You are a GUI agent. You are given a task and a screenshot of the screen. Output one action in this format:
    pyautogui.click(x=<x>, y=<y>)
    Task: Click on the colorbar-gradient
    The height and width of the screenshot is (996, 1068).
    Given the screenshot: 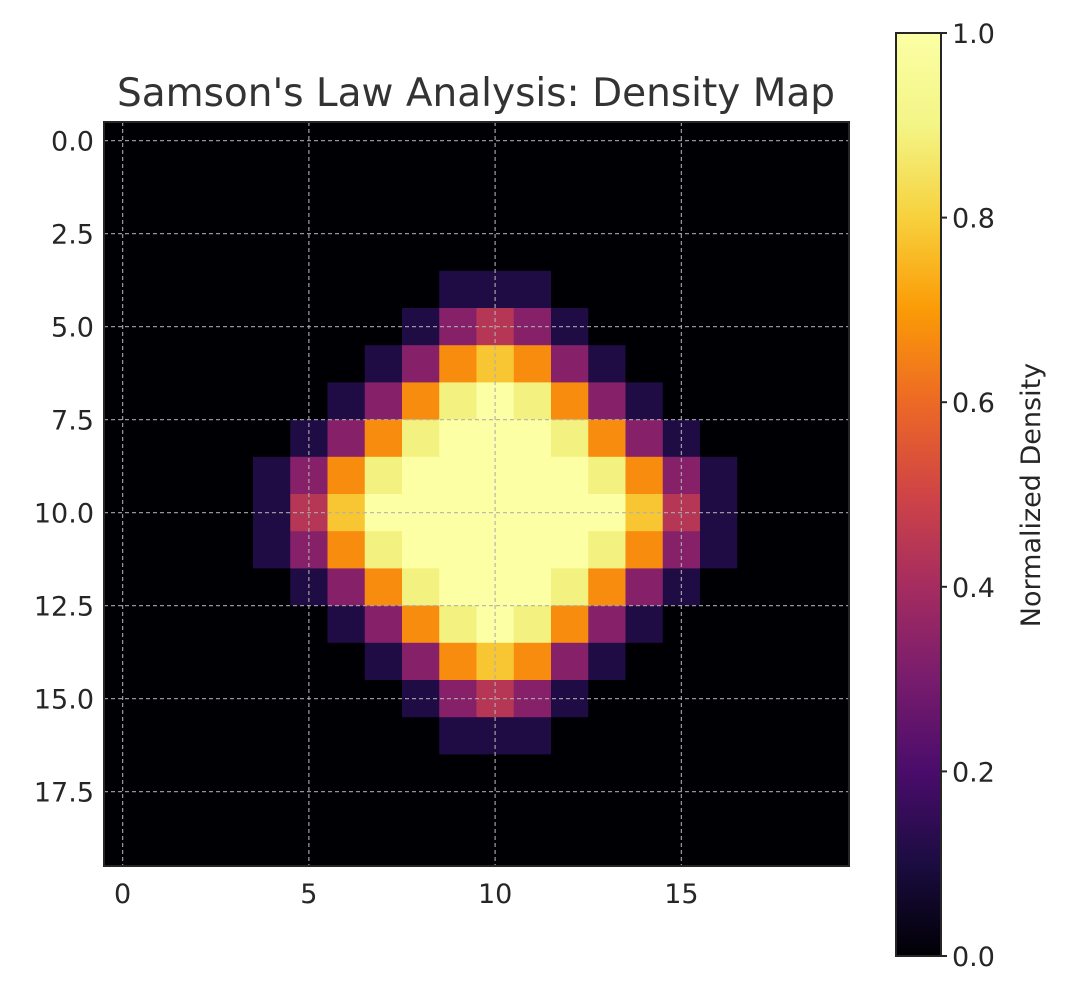 What is the action you would take?
    pyautogui.click(x=918, y=494)
    